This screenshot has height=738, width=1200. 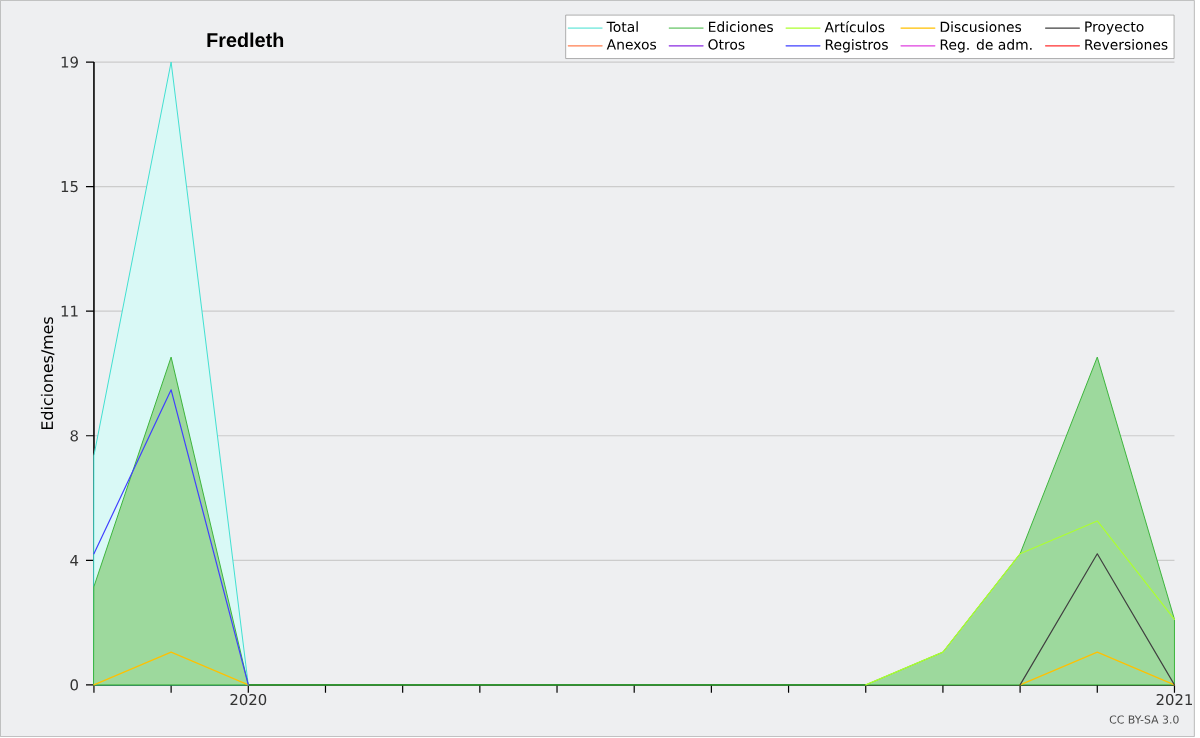 I want to click on chart-title: Fredleth, so click(x=245, y=40).